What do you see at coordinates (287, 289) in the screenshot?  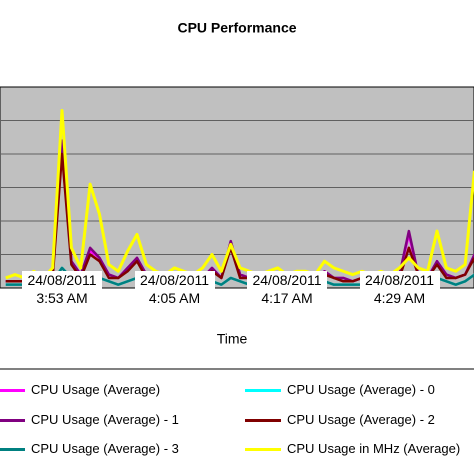 I see `x-tick-label: 24/08/2011 4:17 AM` at bounding box center [287, 289].